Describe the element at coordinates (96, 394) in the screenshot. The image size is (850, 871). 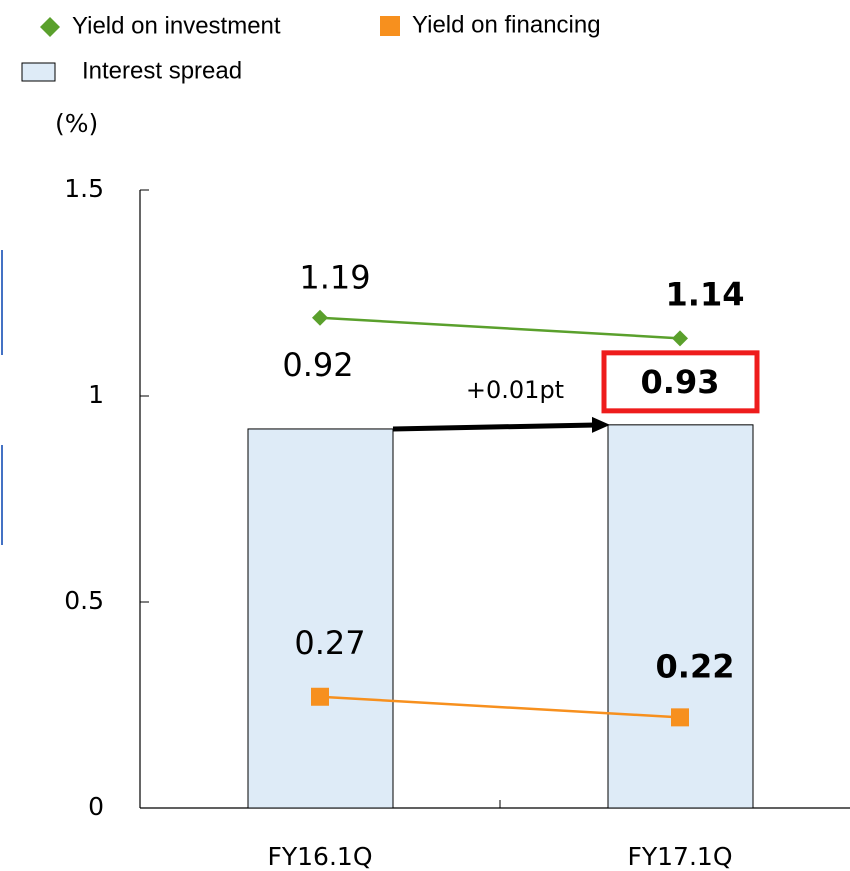
I see `y-tick-label: 1` at that location.